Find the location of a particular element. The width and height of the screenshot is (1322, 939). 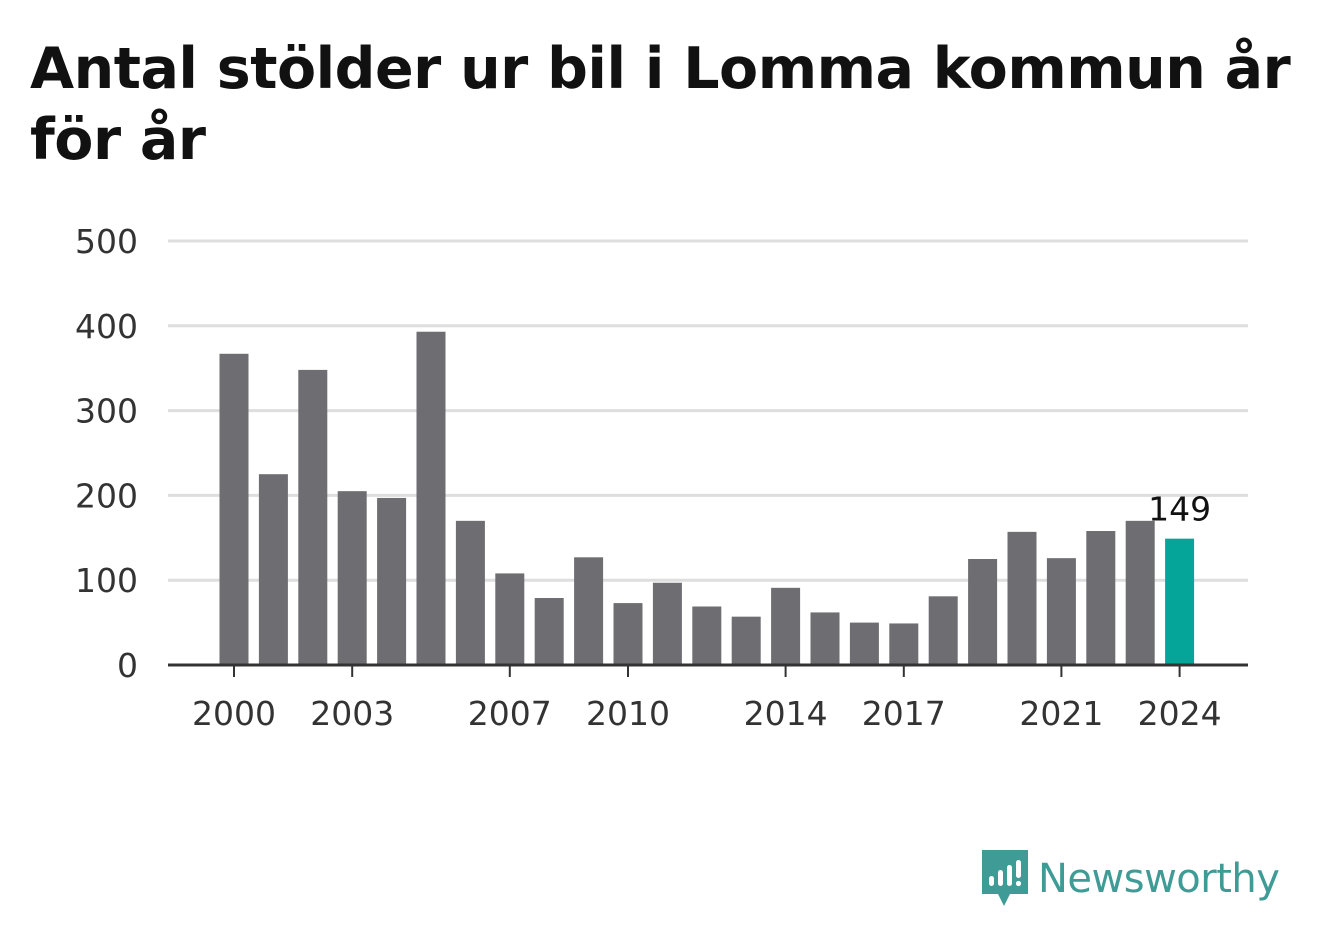

bar-2006 is located at coordinates (470, 592).